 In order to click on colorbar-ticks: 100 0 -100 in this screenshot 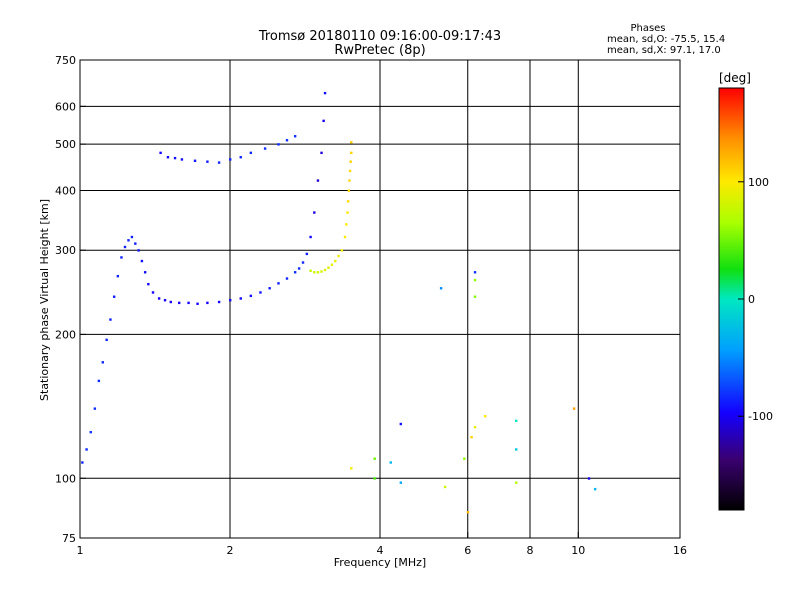, I will do `click(755, 299)`.